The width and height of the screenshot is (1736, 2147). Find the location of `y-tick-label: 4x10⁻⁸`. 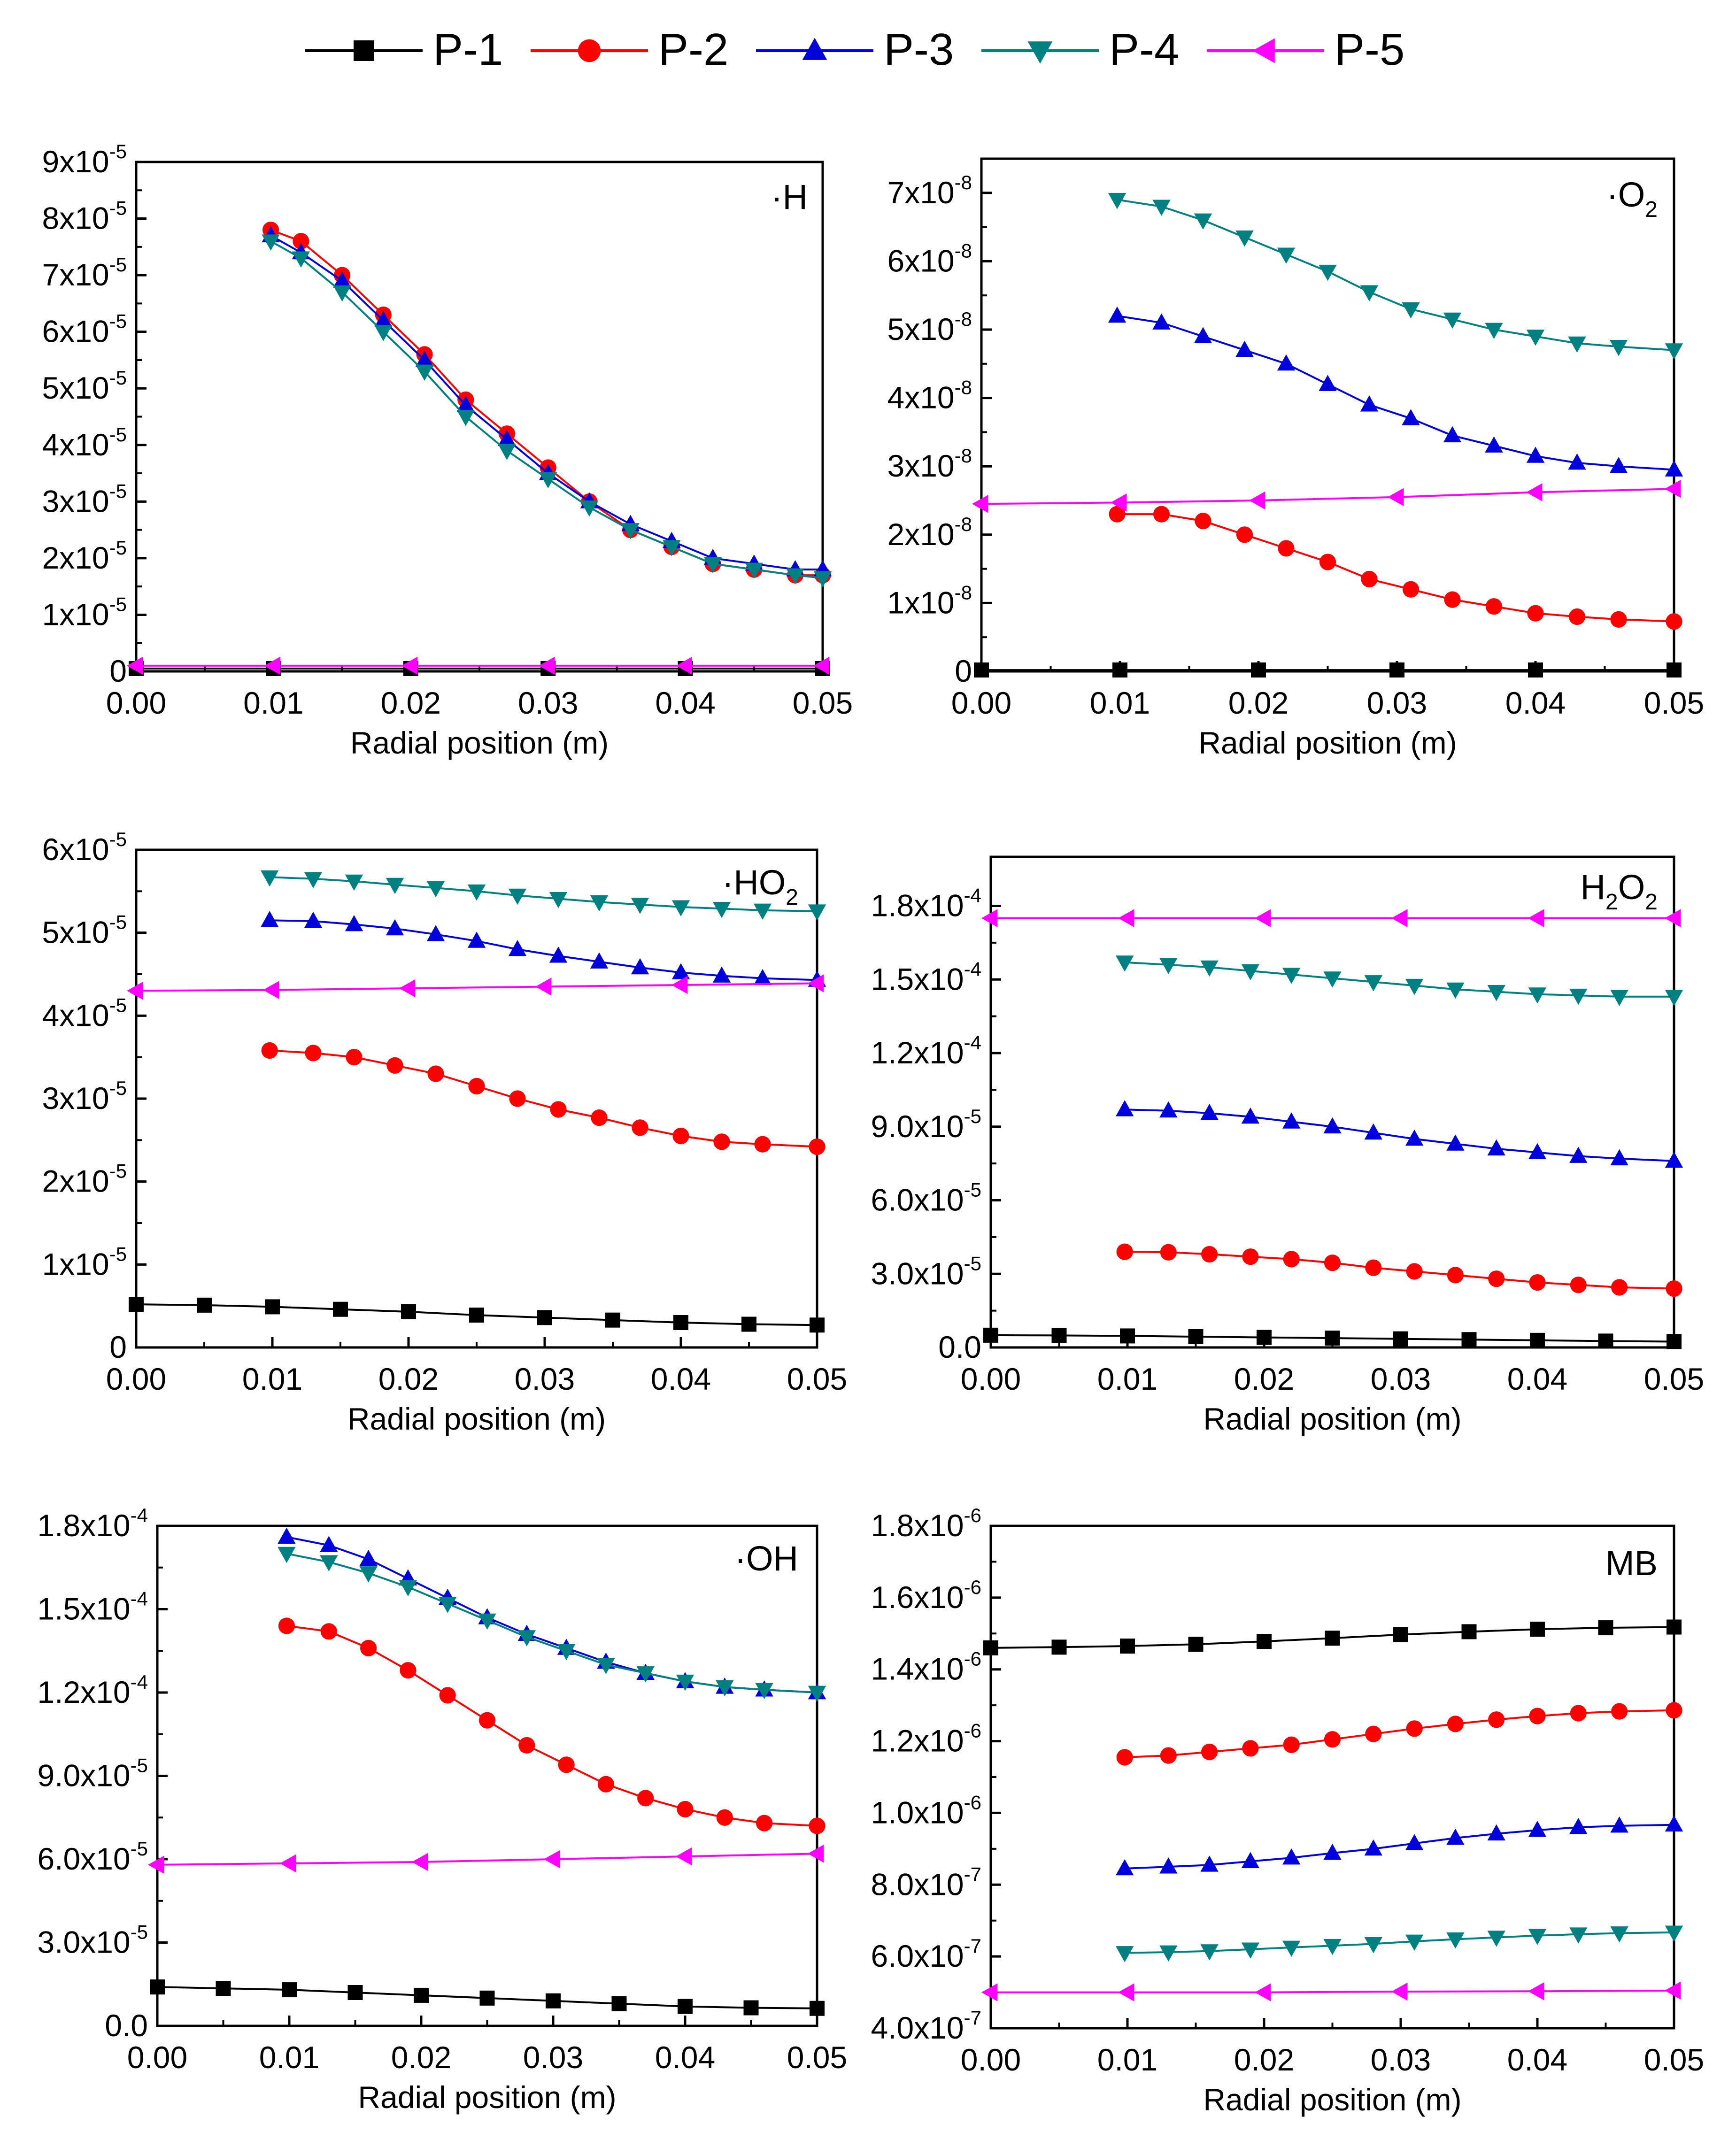

y-tick-label: 4x10⁻⁸ is located at coordinates (929, 396).